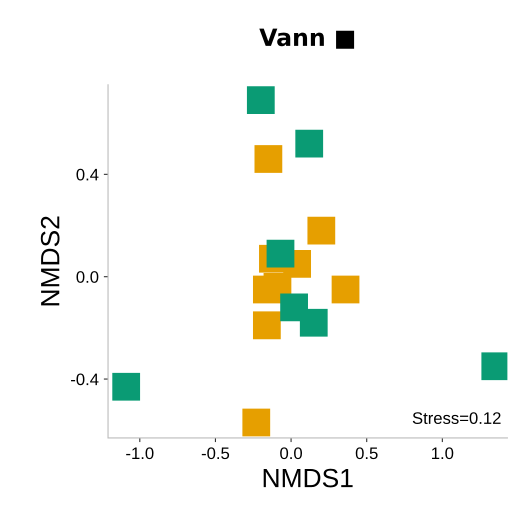  What do you see at coordinates (87, 174) in the screenshot?
I see `y-tick-label: 0.4` at bounding box center [87, 174].